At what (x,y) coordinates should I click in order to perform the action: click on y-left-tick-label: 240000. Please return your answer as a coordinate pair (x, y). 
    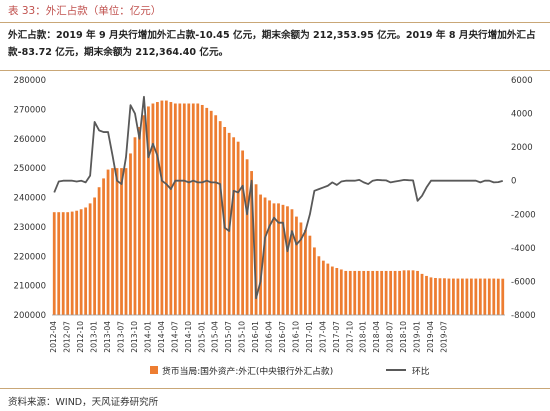
    Looking at the image, I should click on (30, 199).